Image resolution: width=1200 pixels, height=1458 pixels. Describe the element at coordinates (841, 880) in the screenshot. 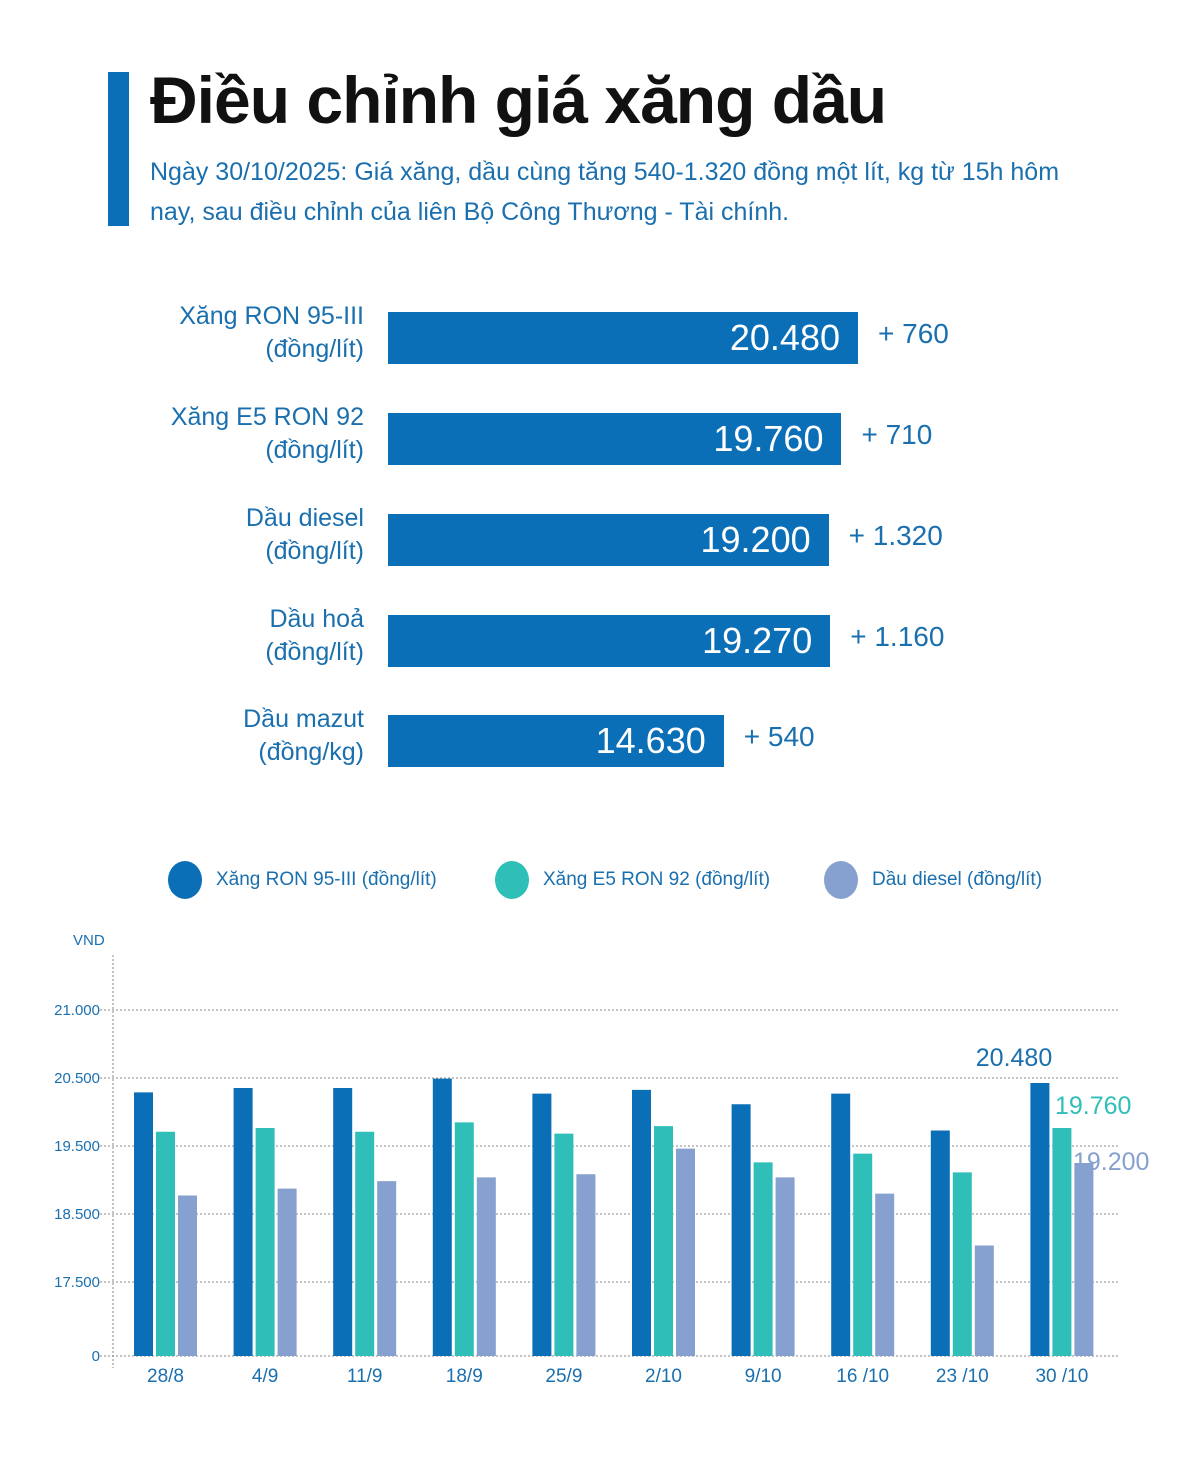

I see `legend-swatch-diesel` at that location.